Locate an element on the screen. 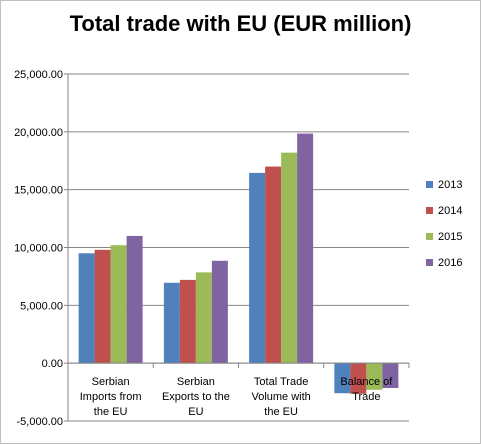  category-label: EU is located at coordinates (195, 412).